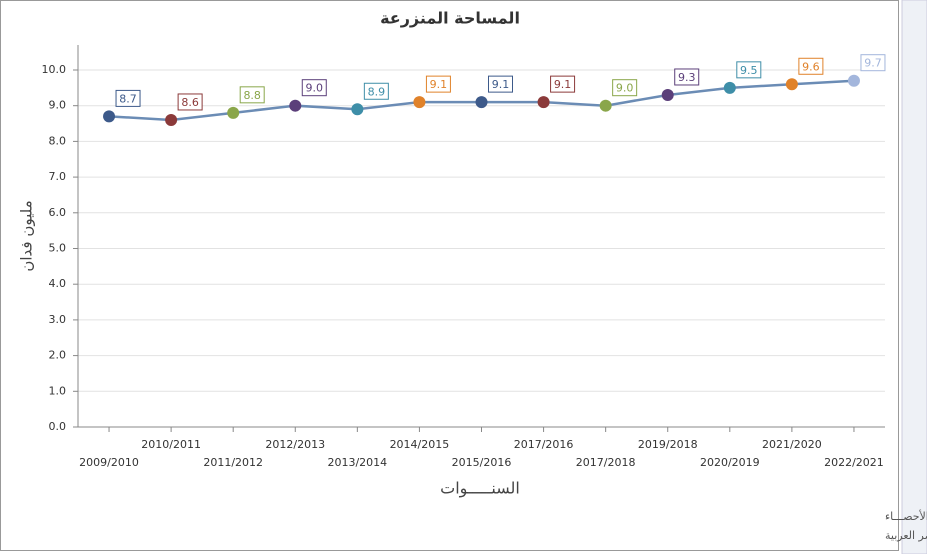 The width and height of the screenshot is (927, 554). I want to click on x-tick-label: 2022/2021, so click(854, 462).